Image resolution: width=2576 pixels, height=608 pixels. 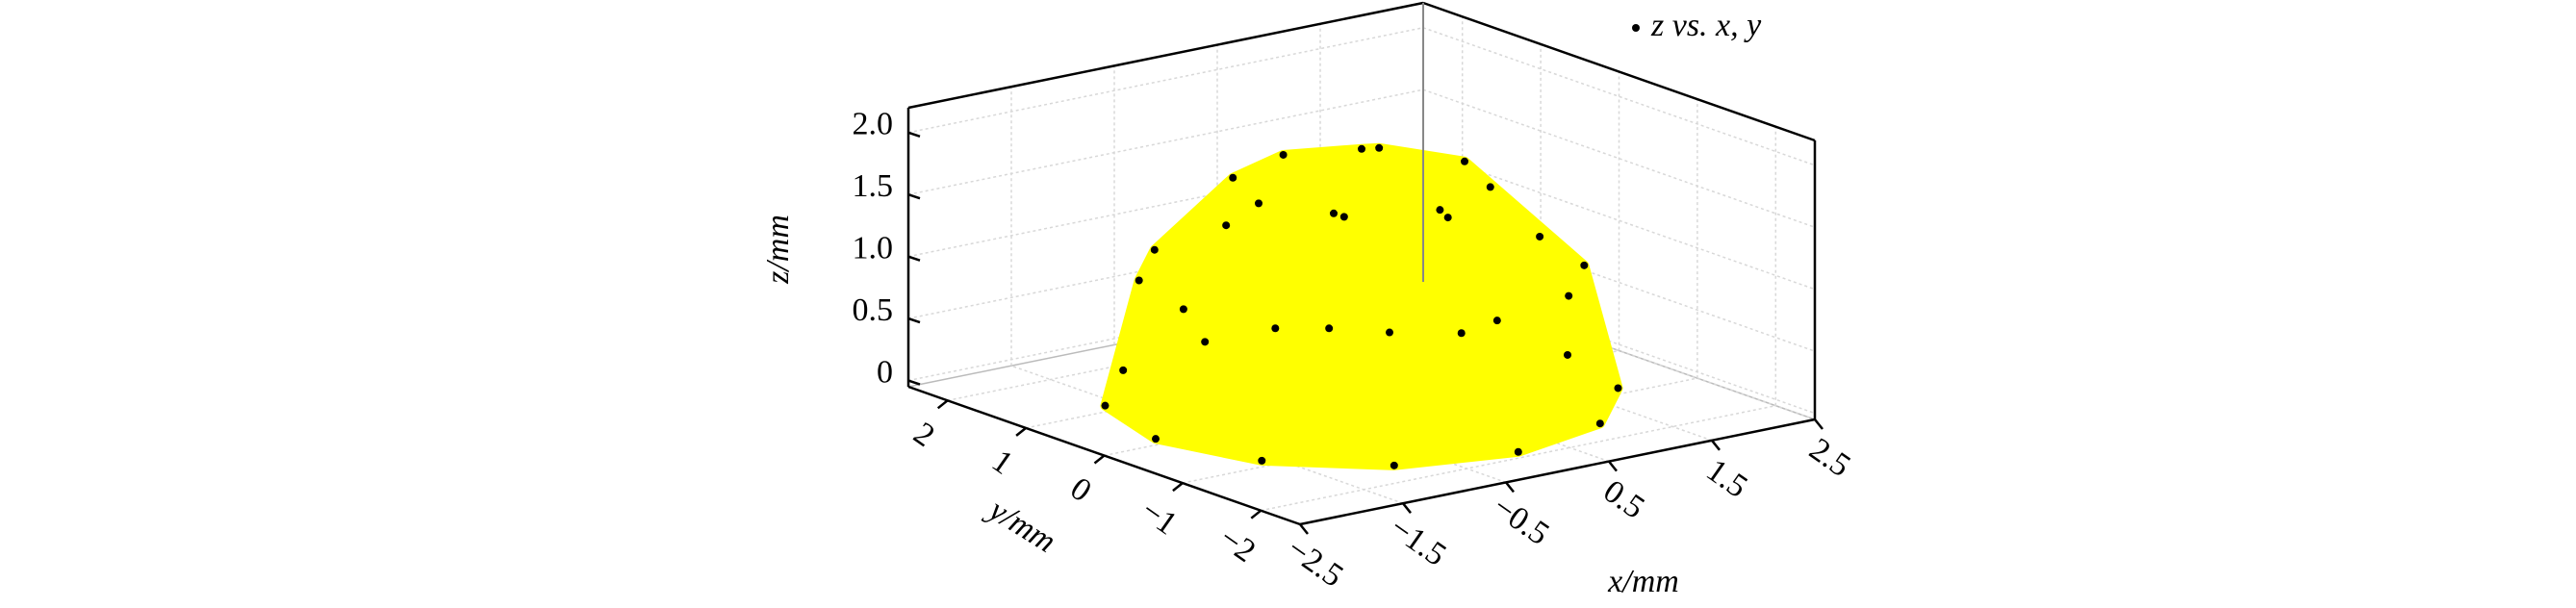 What do you see at coordinates (1021, 525) in the screenshot?
I see `y-axis-label: y/mm` at bounding box center [1021, 525].